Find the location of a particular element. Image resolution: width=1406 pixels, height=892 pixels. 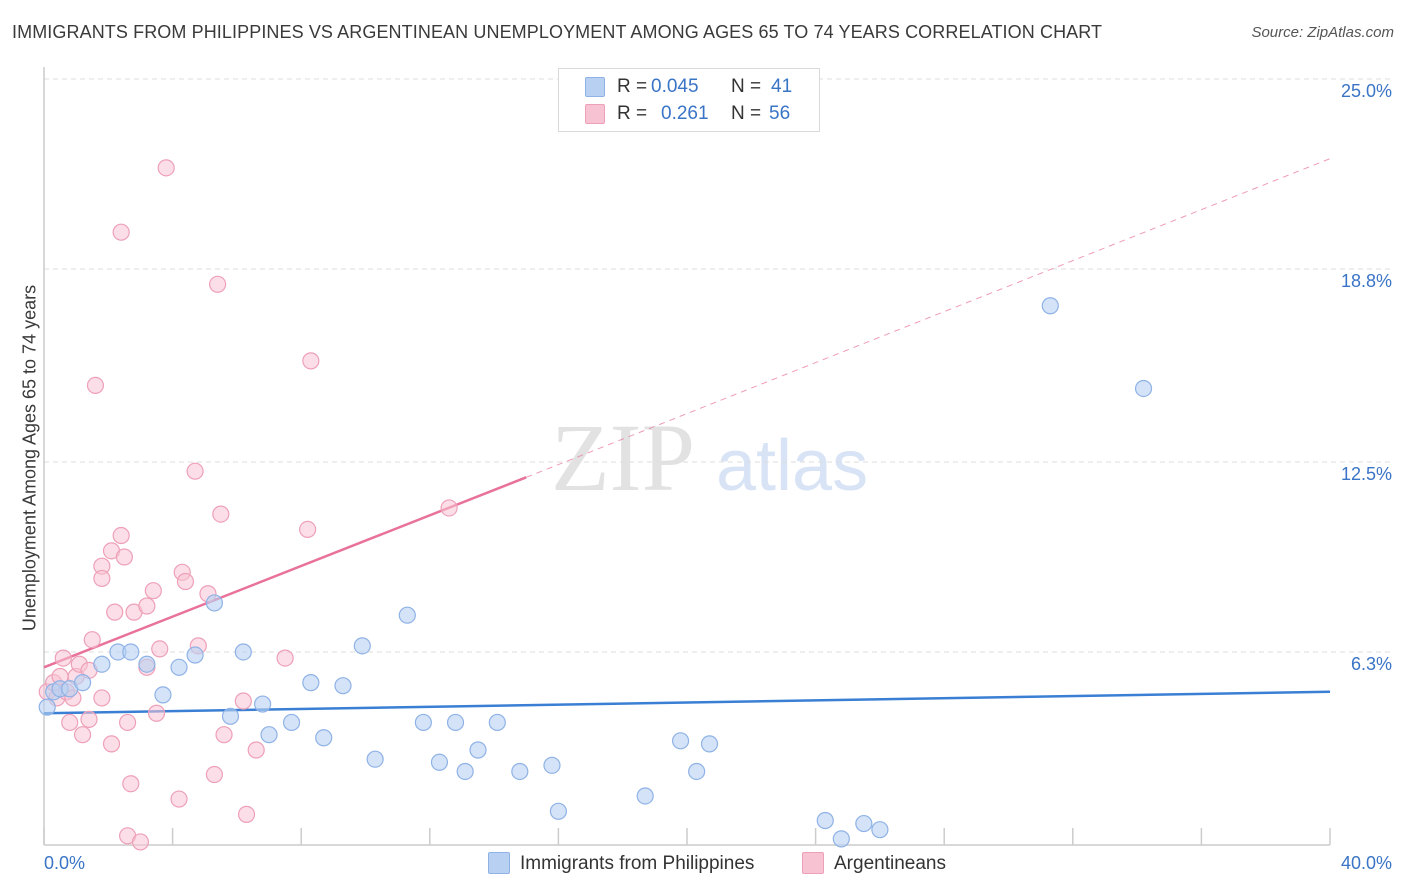

bottom-legend-label: Argentineans is located at coordinates (890, 863).